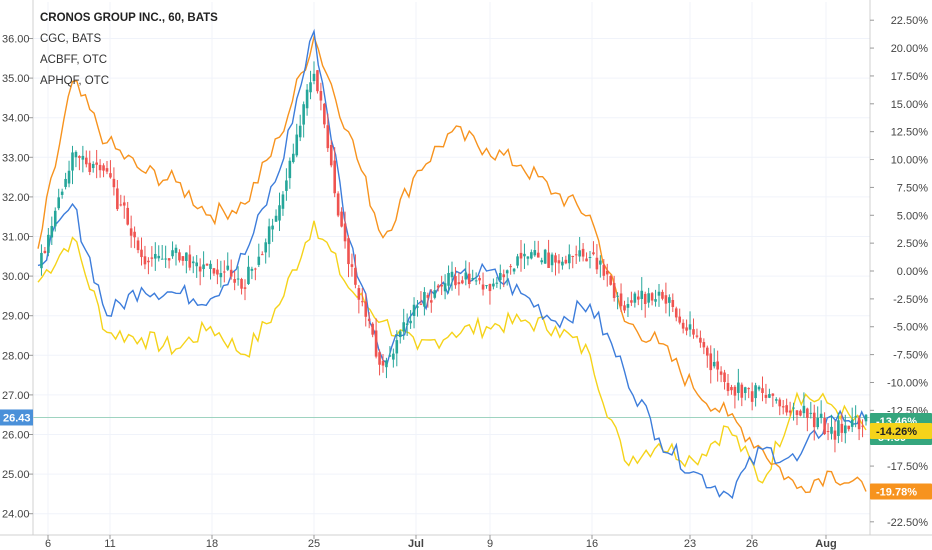 This screenshot has height=550, width=932. I want to click on time-tick-label: 6, so click(48, 544).